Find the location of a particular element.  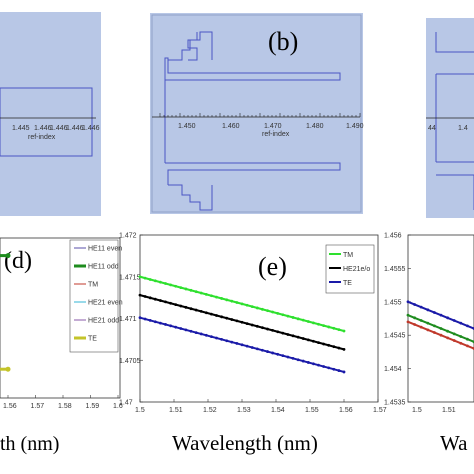

panel-e-xtick-label: 1.53 is located at coordinates (244, 410).